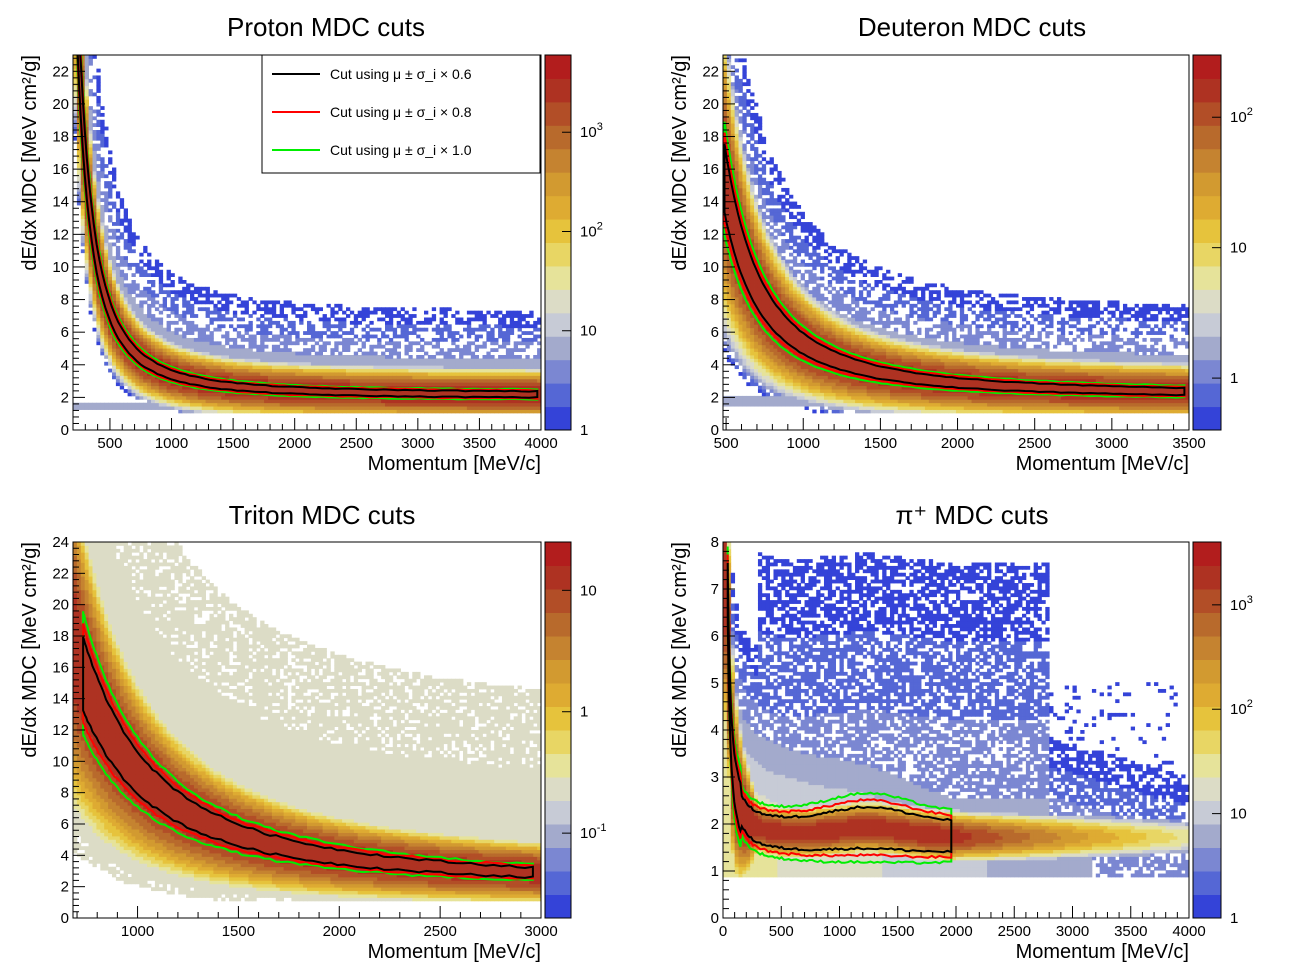 This screenshot has width=1298, height=976. I want to click on z-tick-label: 10⁻¹, so click(593, 832).